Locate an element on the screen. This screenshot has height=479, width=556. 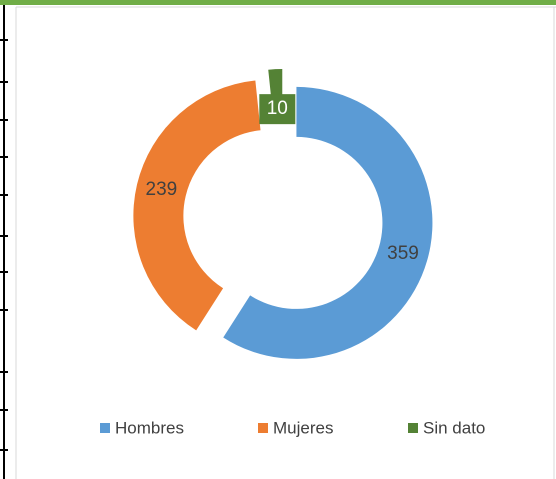
data-label-box is located at coordinates (277, 109).